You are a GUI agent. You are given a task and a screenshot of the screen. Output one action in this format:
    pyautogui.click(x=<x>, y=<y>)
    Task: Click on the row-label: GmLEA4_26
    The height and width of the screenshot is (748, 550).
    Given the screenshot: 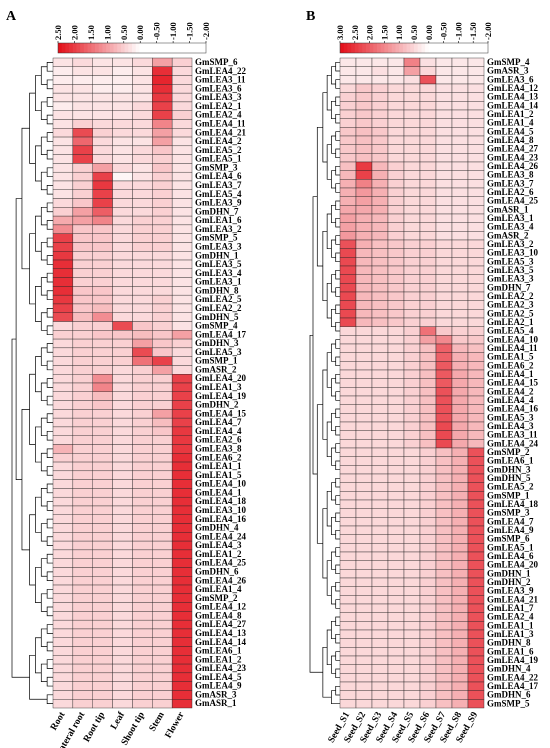 What is the action you would take?
    pyautogui.click(x=513, y=166)
    